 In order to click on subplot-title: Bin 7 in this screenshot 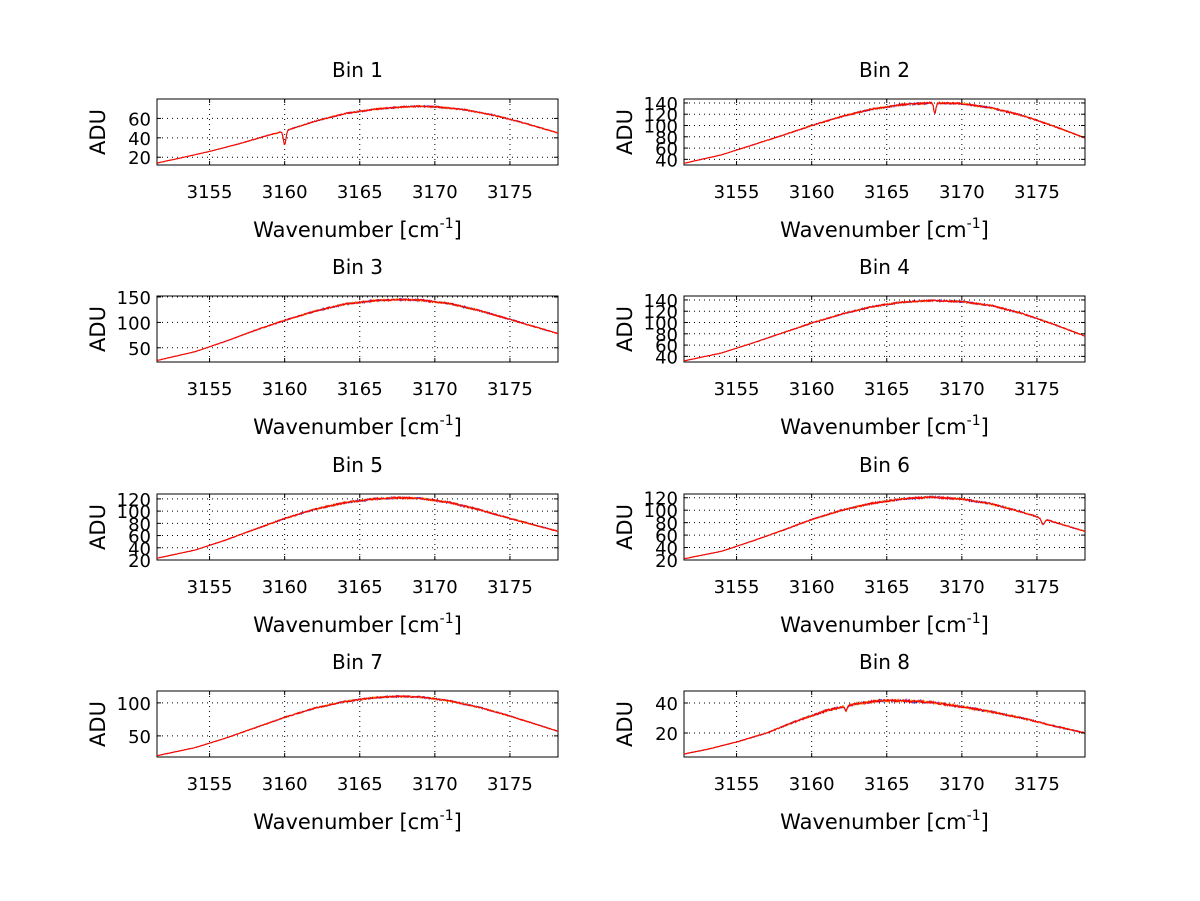, I will do `click(357, 662)`.